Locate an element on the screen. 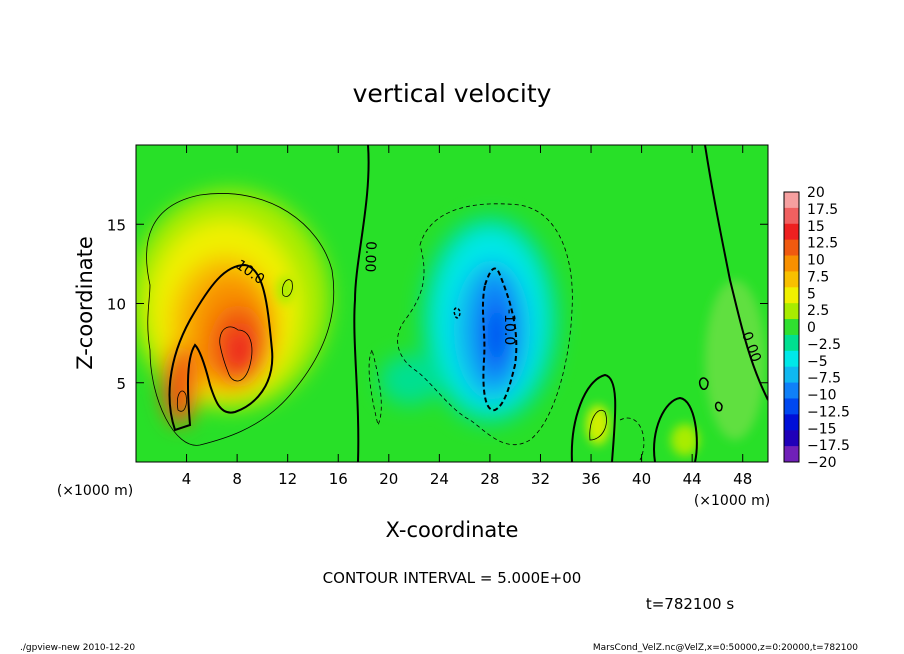 This screenshot has width=904, height=654. chart-title: vertical velocity is located at coordinates (452, 93).